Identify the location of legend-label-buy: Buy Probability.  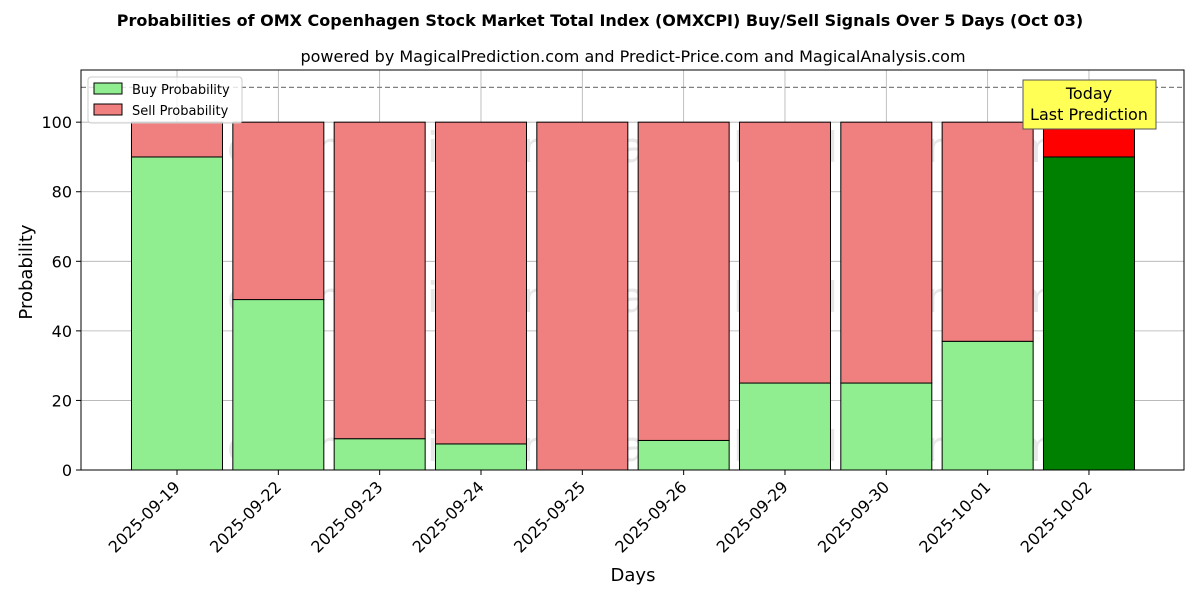
(181, 90).